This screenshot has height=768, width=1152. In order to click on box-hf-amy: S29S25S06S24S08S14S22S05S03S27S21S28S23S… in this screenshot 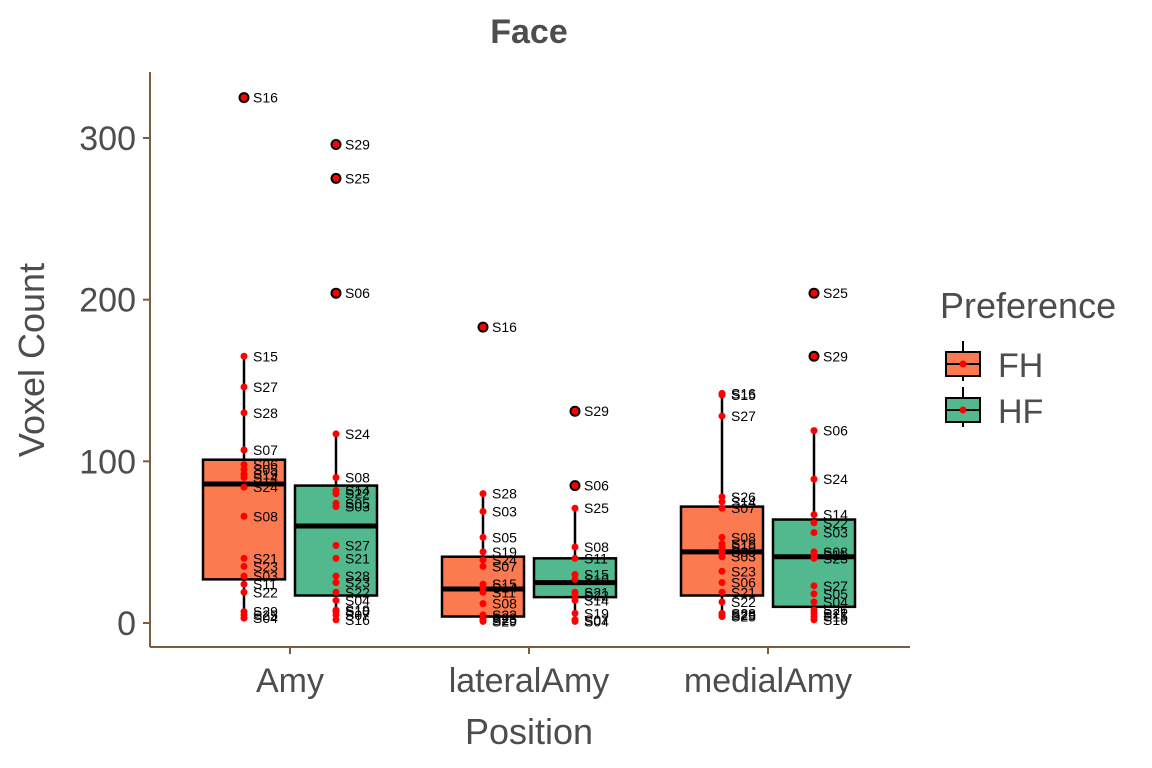, I will do `click(336, 382)`.